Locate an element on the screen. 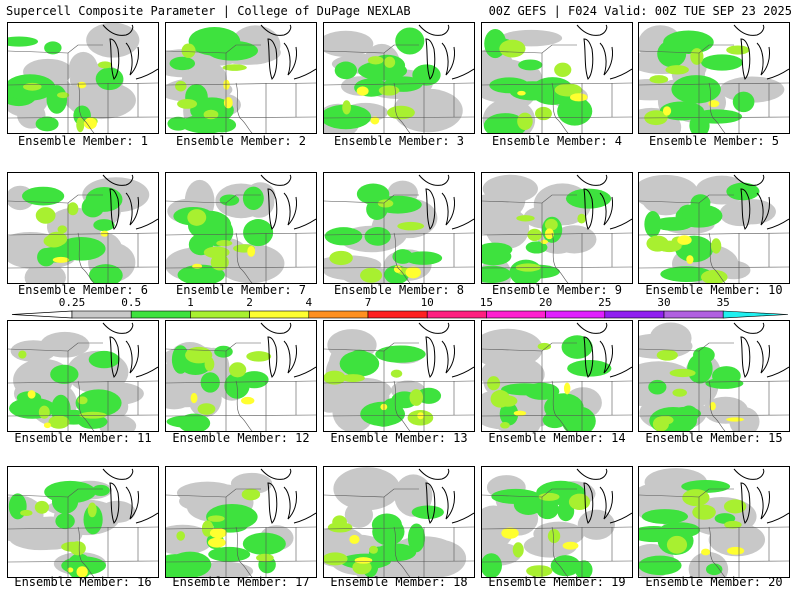 Image resolution: width=800 pixels, height=600 pixels. ensemble-member-label: Ensemble Member: 17 is located at coordinates (241, 582).